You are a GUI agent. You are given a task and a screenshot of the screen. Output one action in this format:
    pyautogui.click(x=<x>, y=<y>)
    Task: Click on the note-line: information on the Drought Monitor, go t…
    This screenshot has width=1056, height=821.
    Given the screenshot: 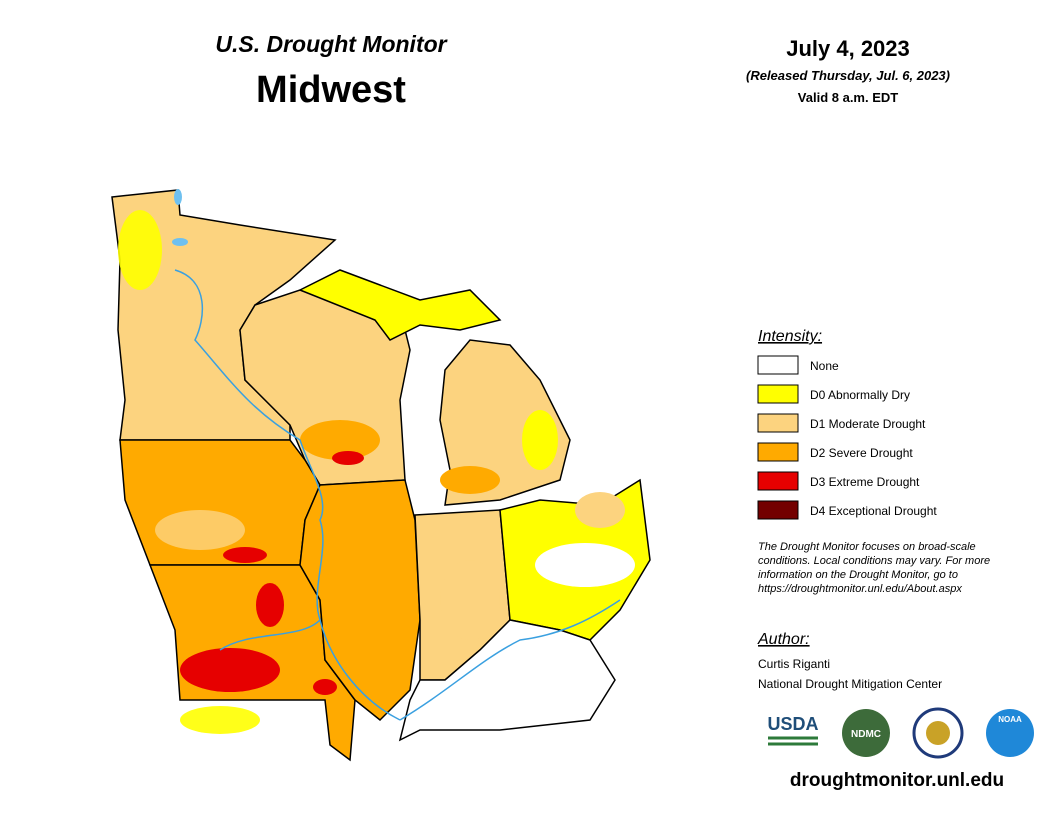 What is the action you would take?
    pyautogui.click(x=858, y=575)
    